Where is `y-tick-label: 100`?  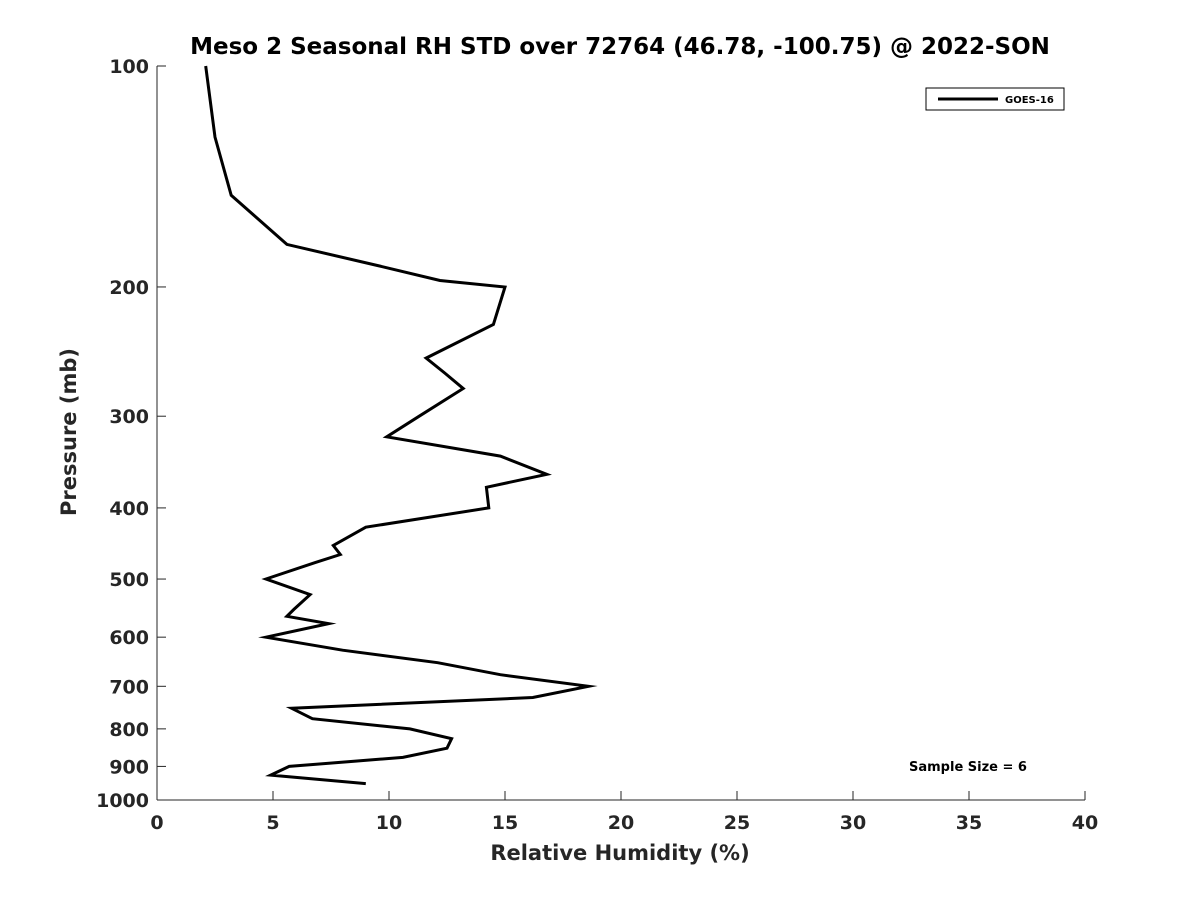 y-tick-label: 100 is located at coordinates (129, 67).